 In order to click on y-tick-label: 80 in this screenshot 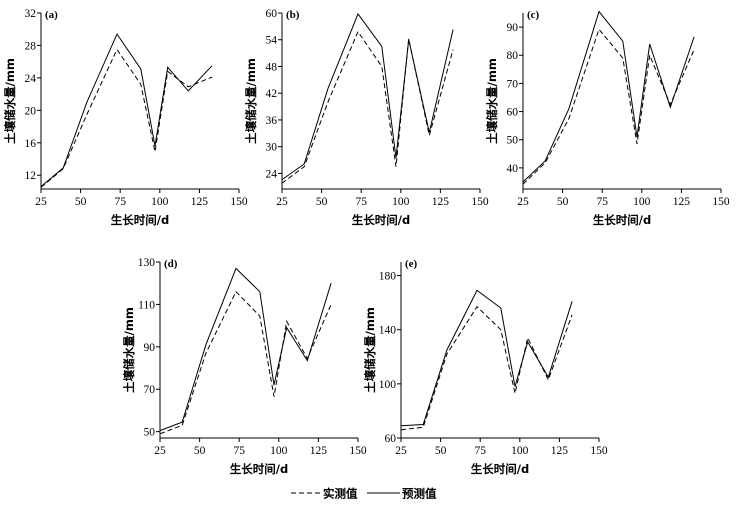, I will do `click(513, 56)`.